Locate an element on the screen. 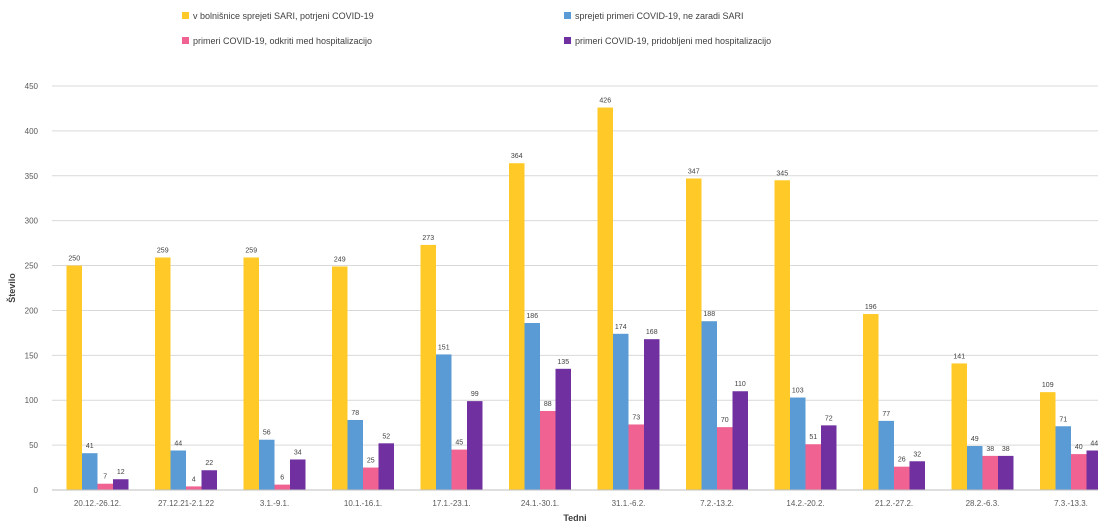 The width and height of the screenshot is (1098, 531). data-label: 4 is located at coordinates (194, 479).